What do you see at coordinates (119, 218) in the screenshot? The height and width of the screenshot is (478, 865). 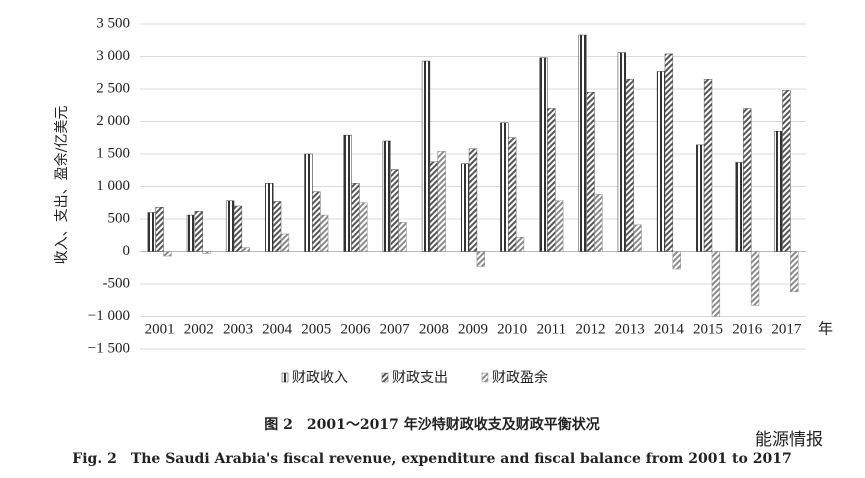 I see `y-tick-label: 500` at bounding box center [119, 218].